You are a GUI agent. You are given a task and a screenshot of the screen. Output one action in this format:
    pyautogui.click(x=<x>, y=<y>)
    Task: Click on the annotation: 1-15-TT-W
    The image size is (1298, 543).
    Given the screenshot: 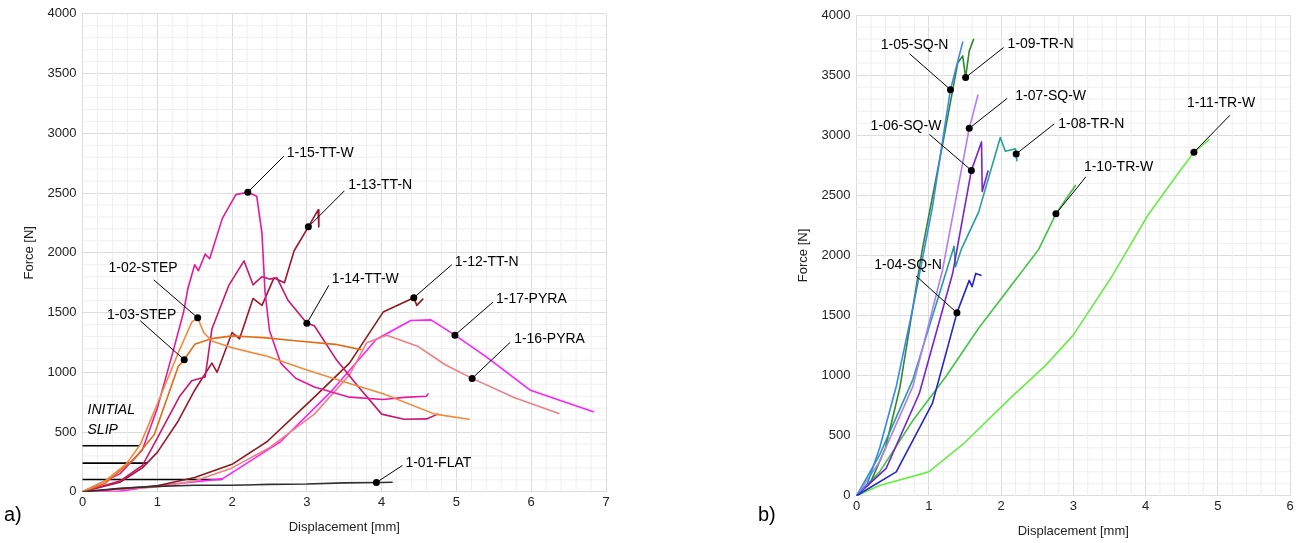 What is the action you would take?
    pyautogui.click(x=320, y=152)
    